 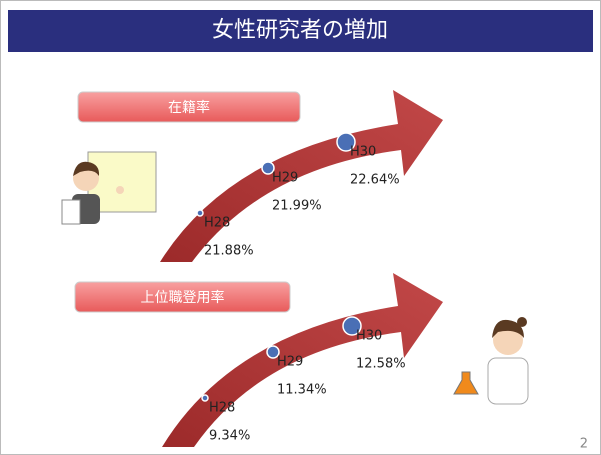 I want to click on value-label: 21.88%, so click(x=229, y=251).